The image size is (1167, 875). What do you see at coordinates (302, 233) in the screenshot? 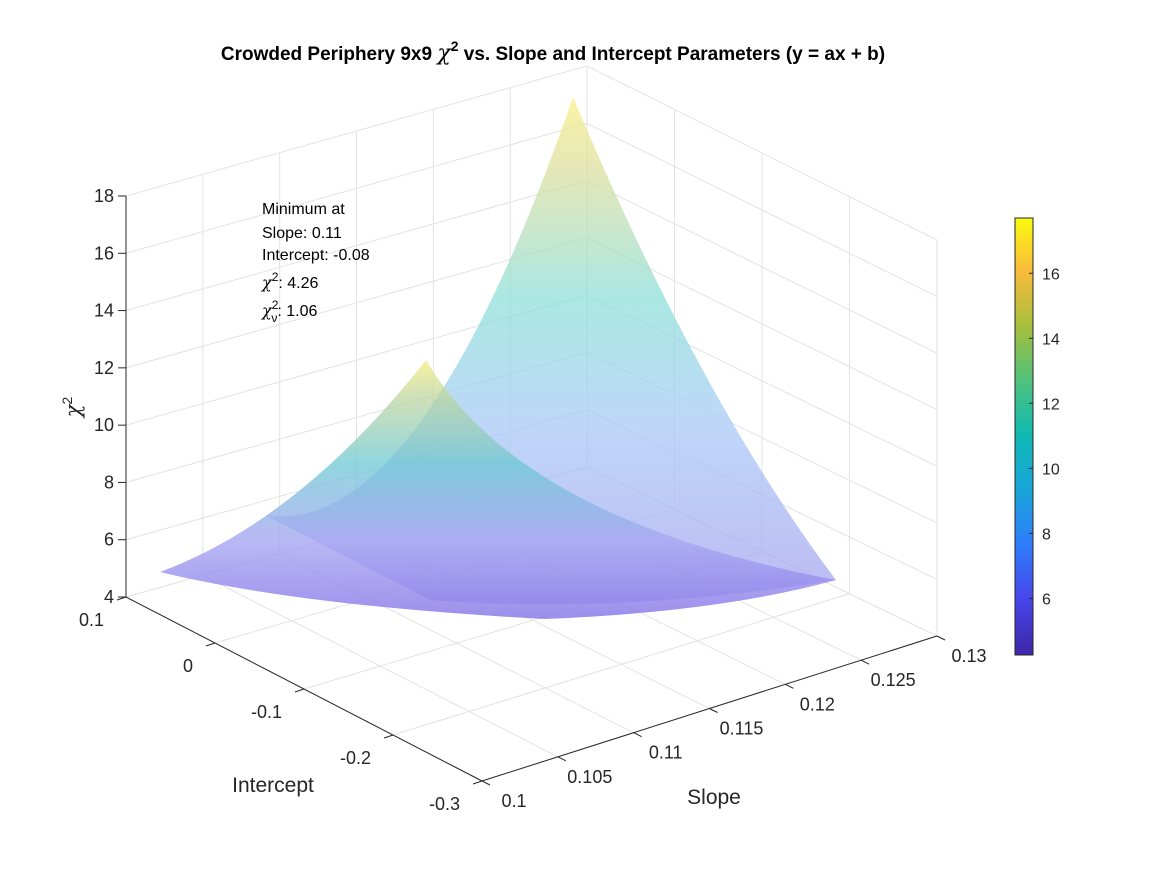
I see `annotation-line-slope: Slope: 0.11` at bounding box center [302, 233].